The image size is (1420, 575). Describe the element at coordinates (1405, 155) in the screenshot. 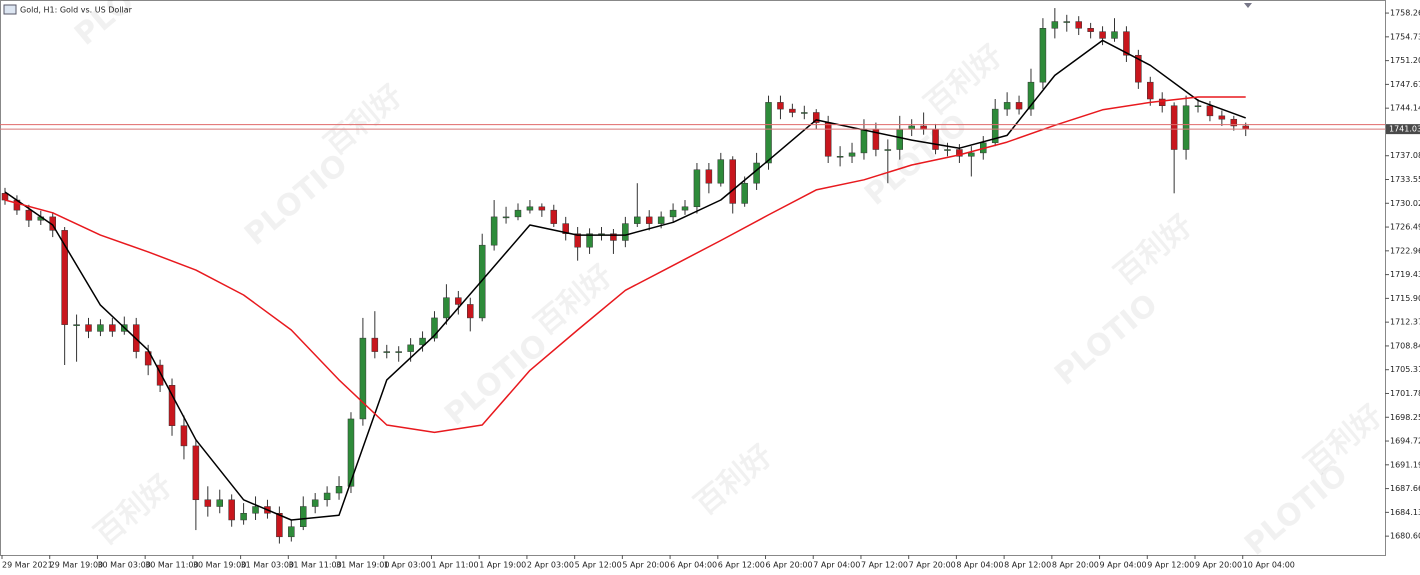

I see `y-tick-label: 1737.08` at that location.